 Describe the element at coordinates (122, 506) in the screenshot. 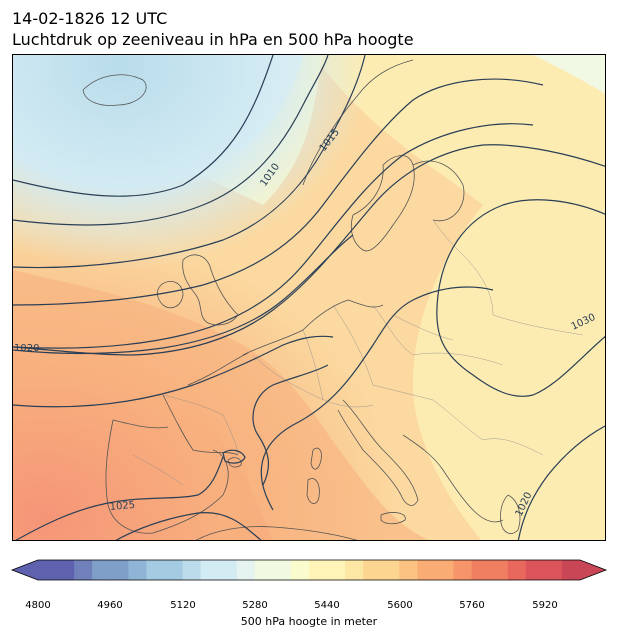

I see `isobar-label: 1025` at that location.